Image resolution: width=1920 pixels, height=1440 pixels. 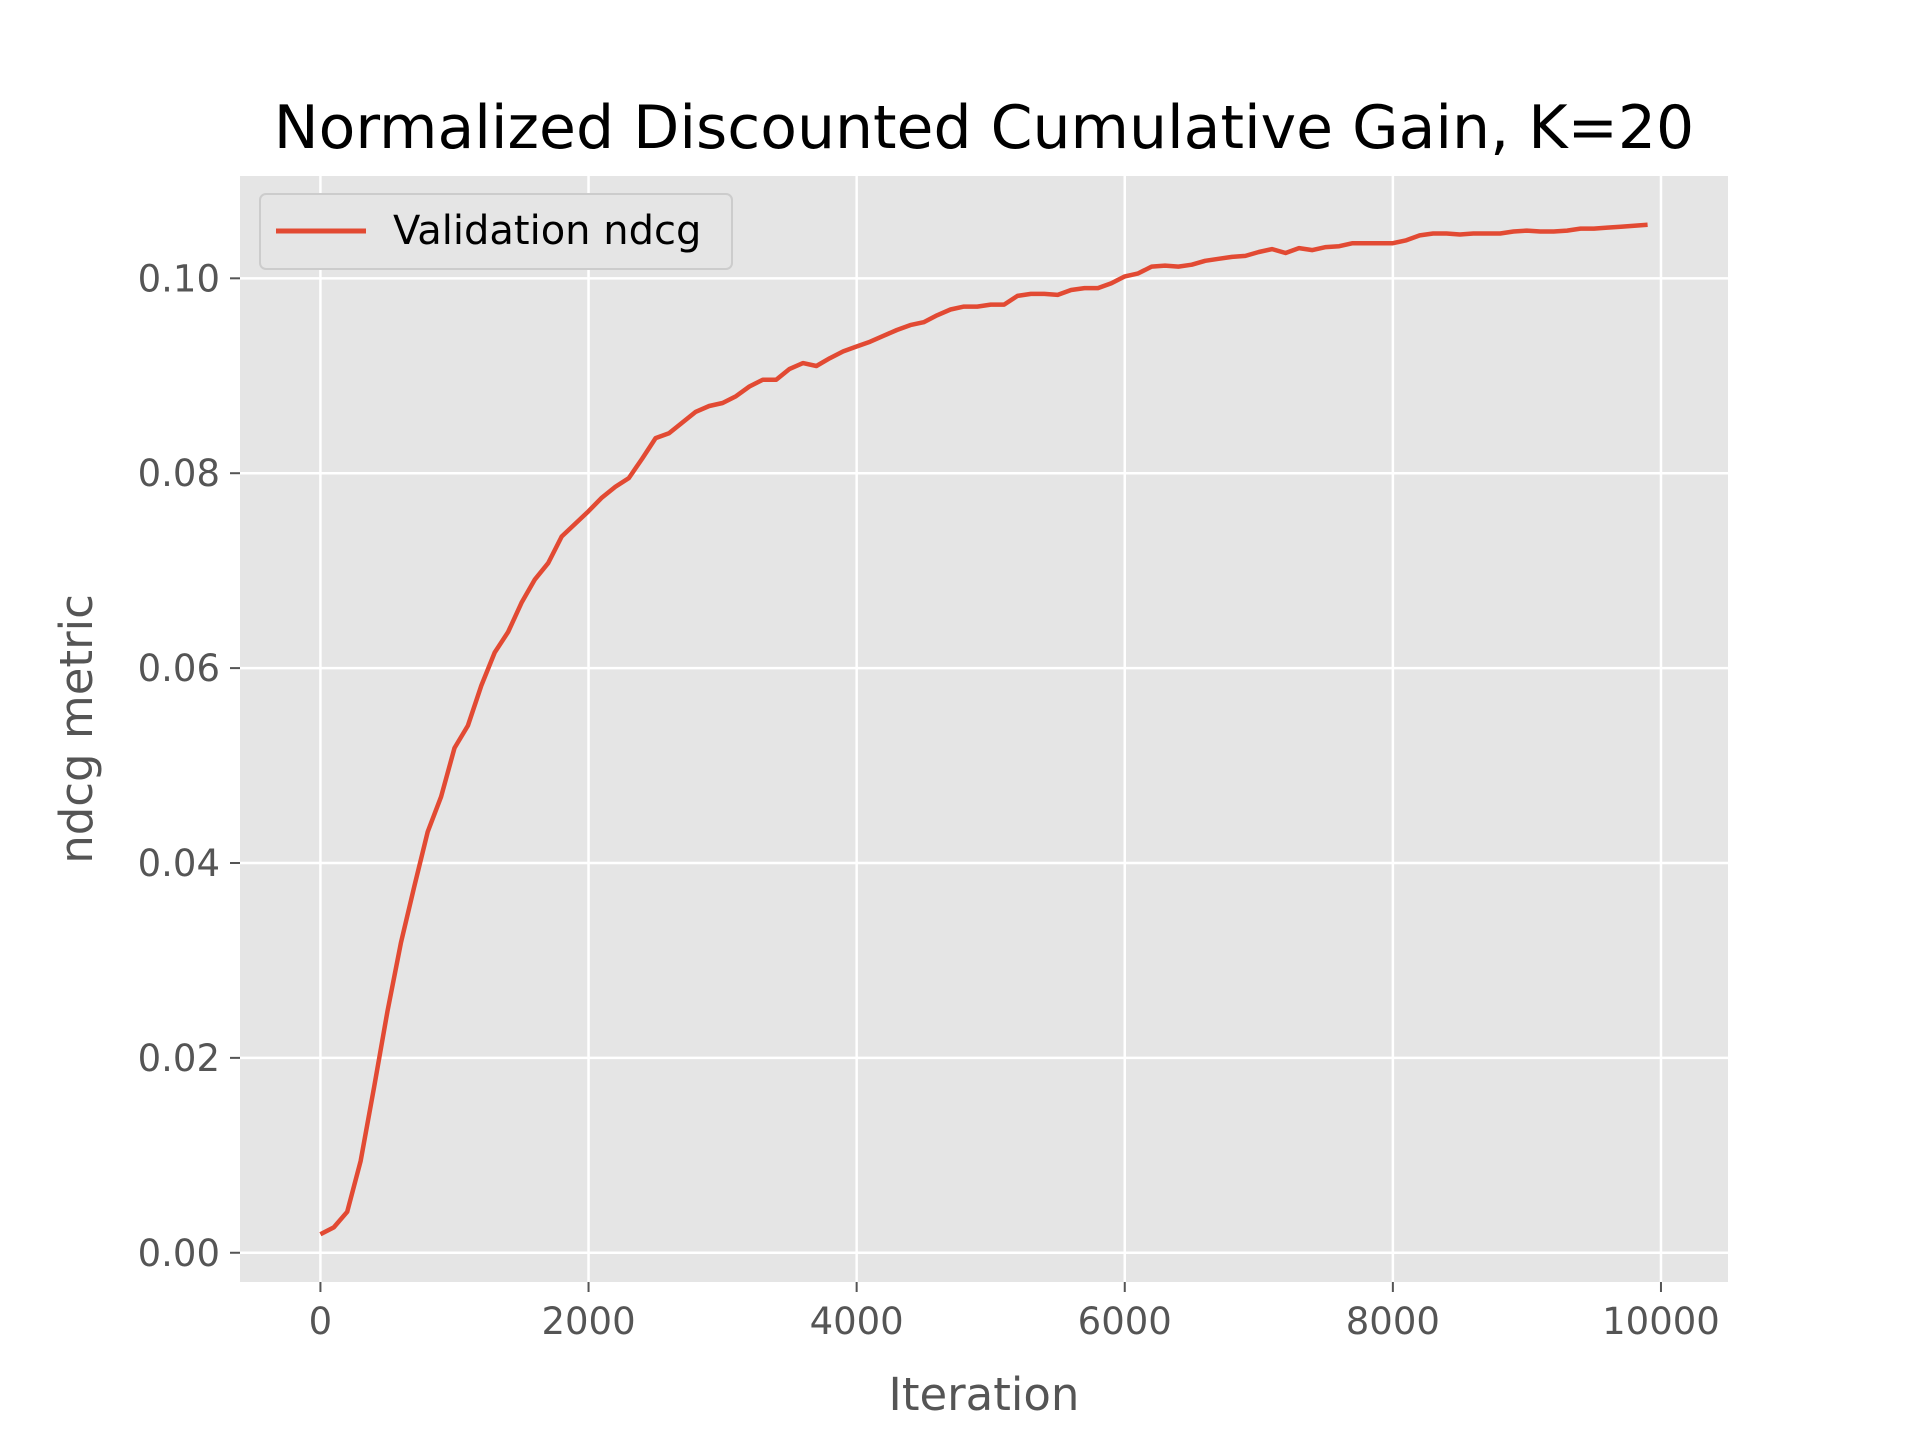 I want to click on x-tick-label: 10000, so click(x=1661, y=1321).